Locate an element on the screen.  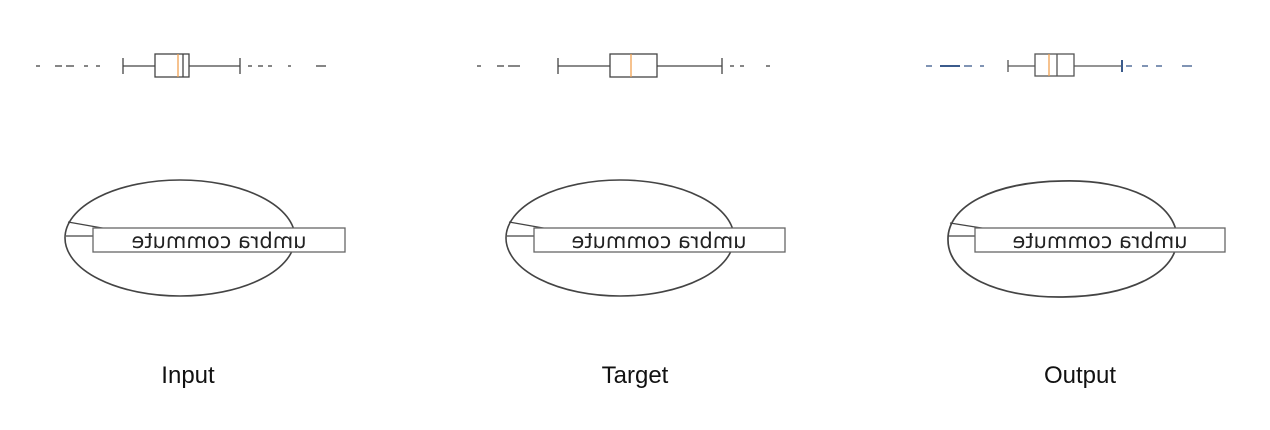
input-label-box is located at coordinates (219, 240).